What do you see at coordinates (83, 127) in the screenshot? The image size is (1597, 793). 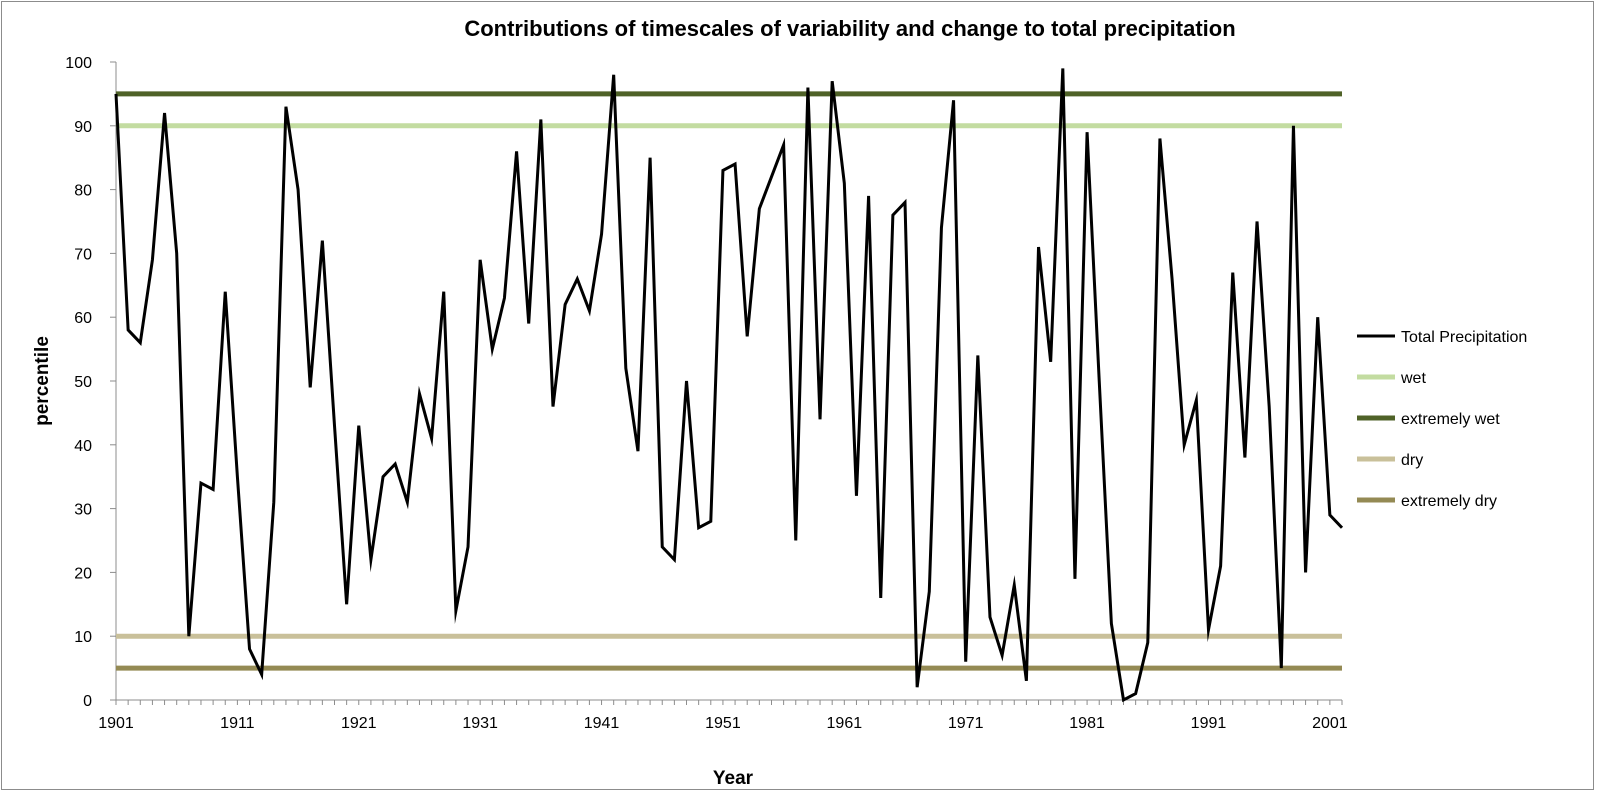 I see `y-tick-label: 90` at bounding box center [83, 127].